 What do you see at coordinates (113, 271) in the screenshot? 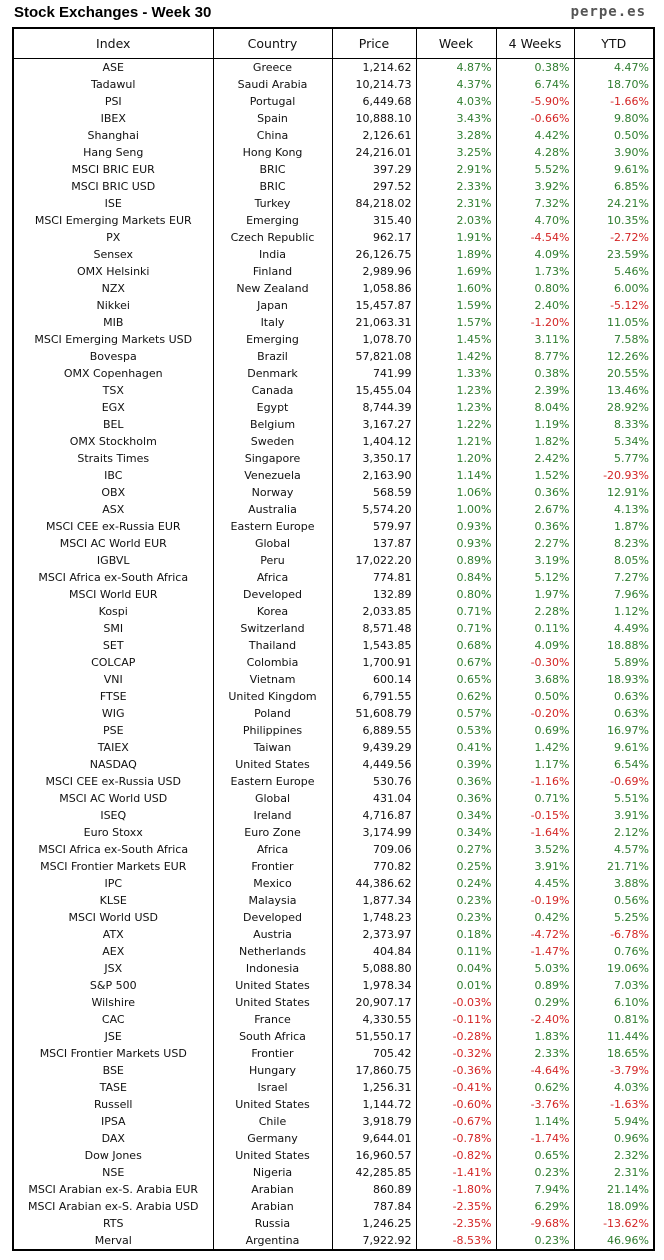
I see `index-cell: OMX Helsinki` at bounding box center [113, 271].